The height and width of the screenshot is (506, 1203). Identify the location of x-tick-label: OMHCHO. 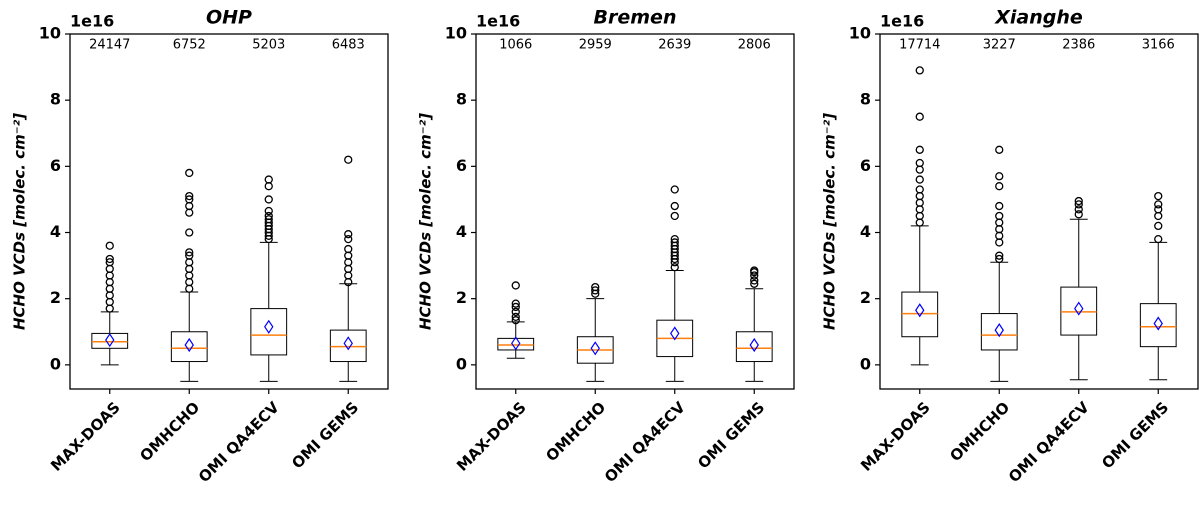
(979, 431).